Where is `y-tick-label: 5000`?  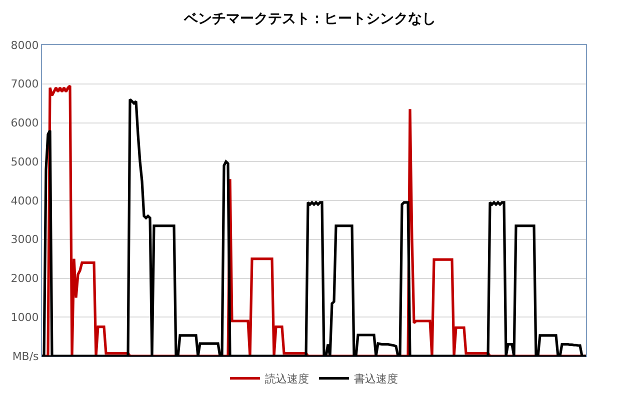
y-tick-label: 5000 is located at coordinates (24, 161).